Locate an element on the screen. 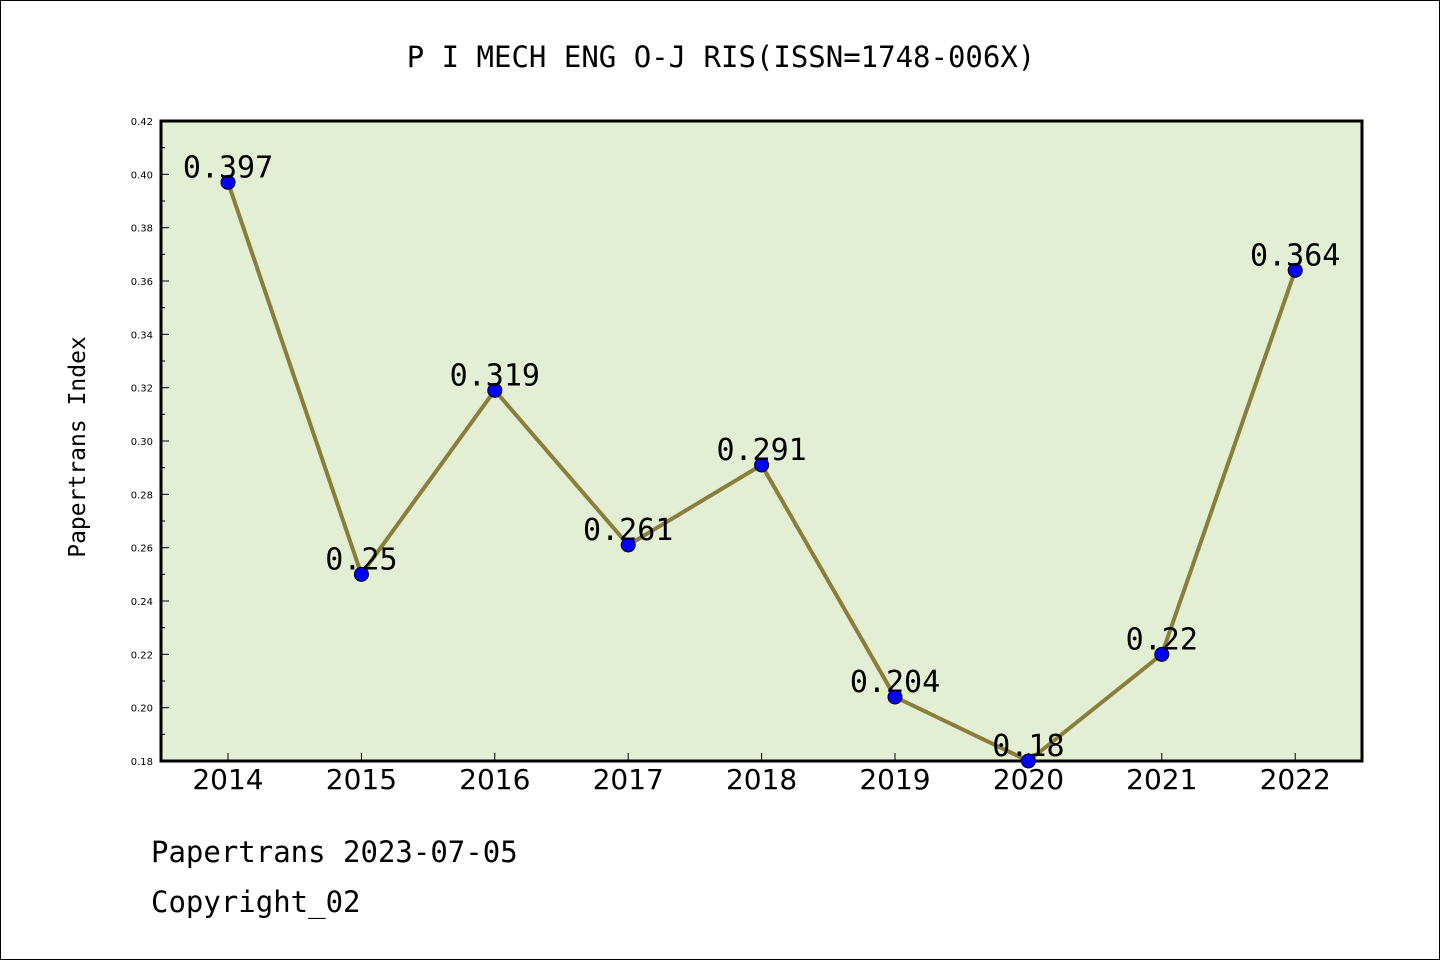 The height and width of the screenshot is (960, 1440). y-tick-label: 0.42 is located at coordinates (142, 122).